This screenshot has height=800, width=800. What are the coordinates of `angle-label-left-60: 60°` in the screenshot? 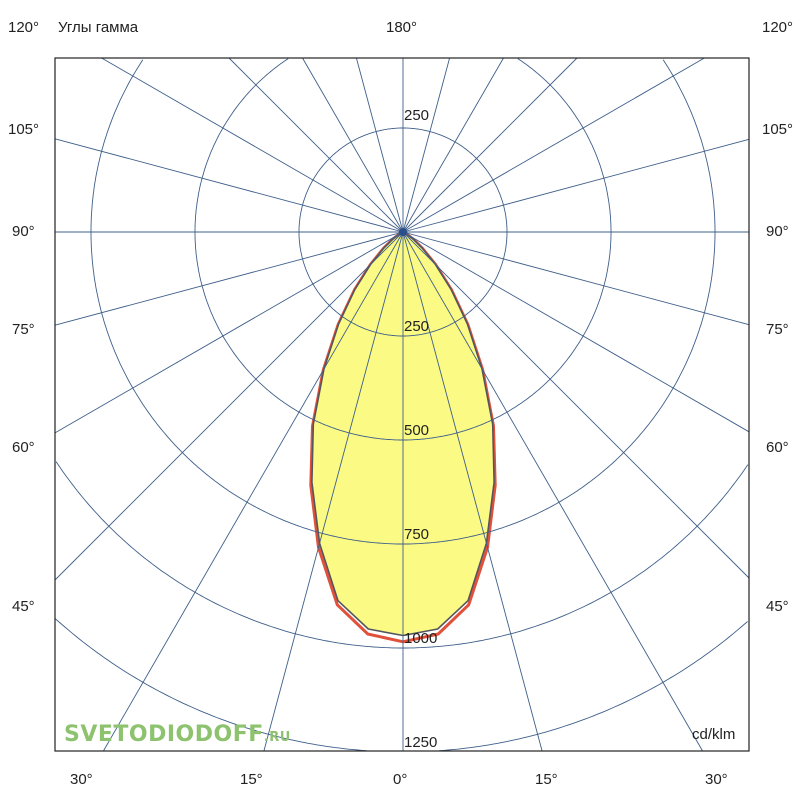 It's located at (23, 447).